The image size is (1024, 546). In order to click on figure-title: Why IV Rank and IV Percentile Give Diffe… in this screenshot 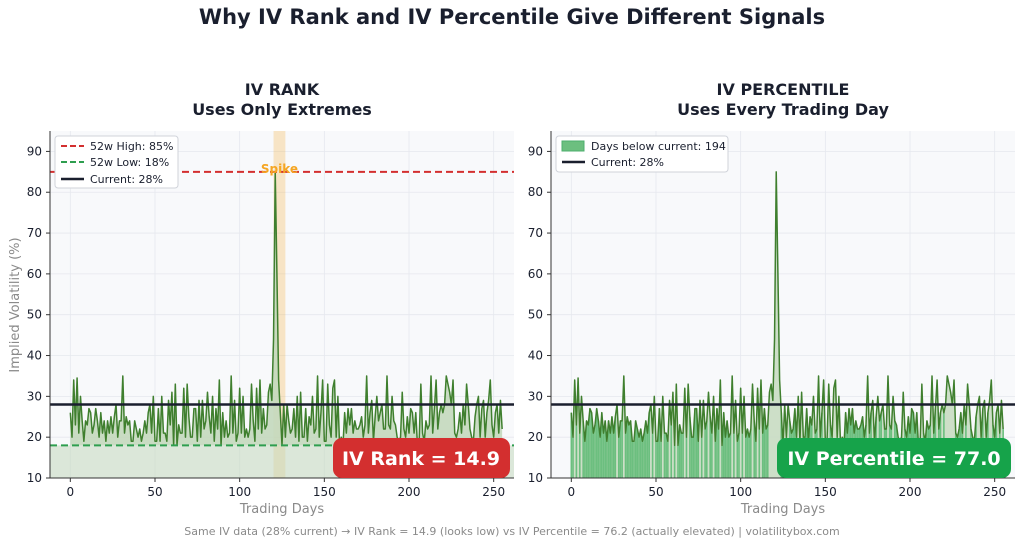, I will do `click(512, 17)`.